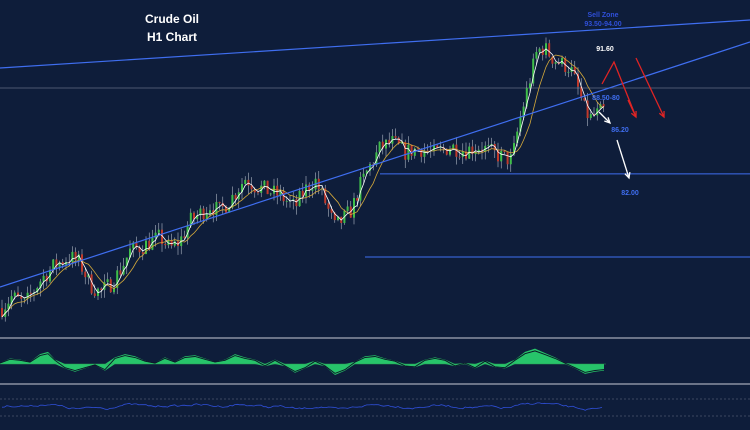 Image resolution: width=750 pixels, height=430 pixels. I want to click on target-arrow-82-00-shaft, so click(623, 159).